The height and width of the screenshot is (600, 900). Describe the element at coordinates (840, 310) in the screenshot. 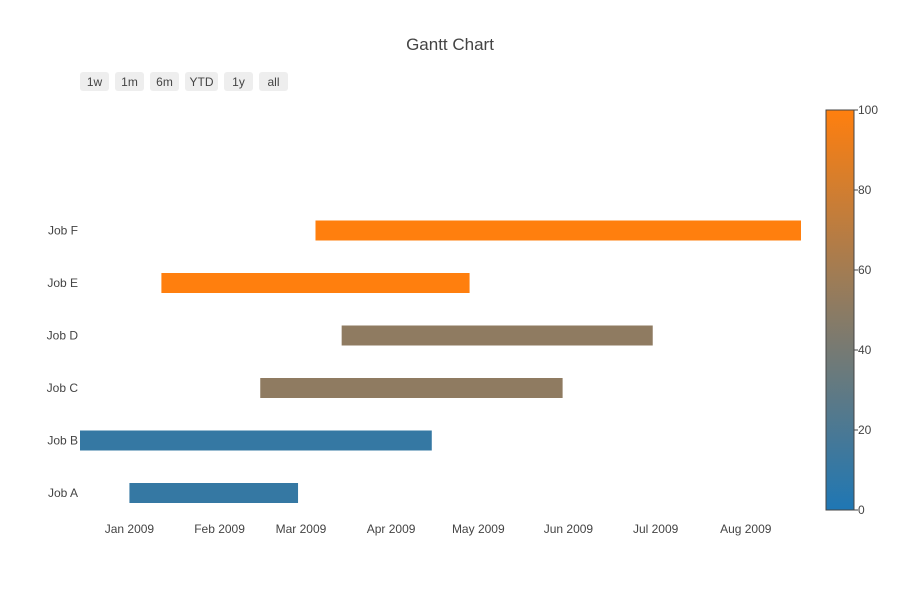

I see `colorbar-gradient` at that location.